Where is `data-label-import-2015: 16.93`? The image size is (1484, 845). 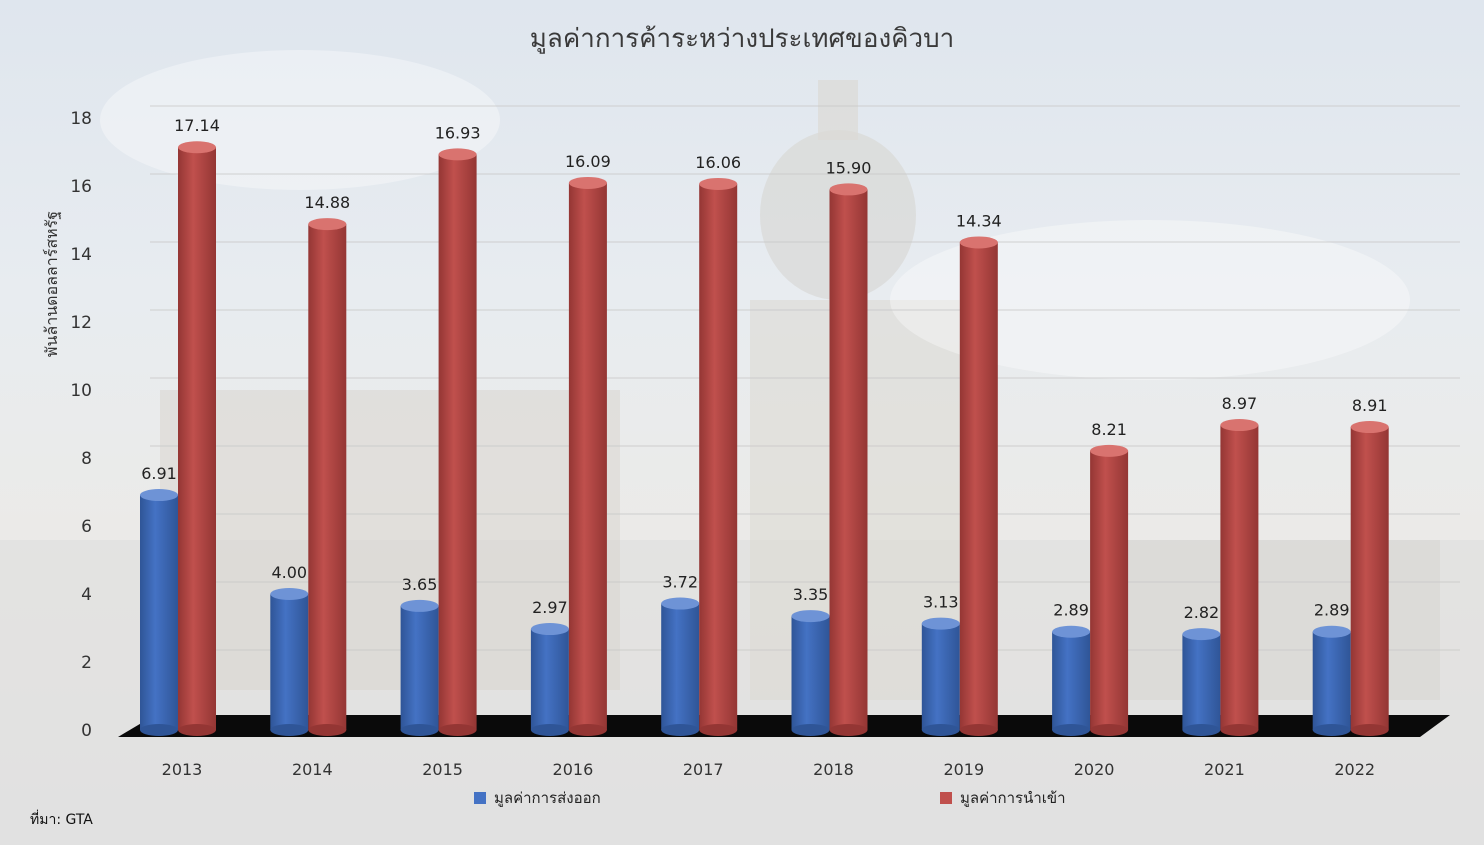 data-label-import-2015: 16.93 is located at coordinates (458, 132).